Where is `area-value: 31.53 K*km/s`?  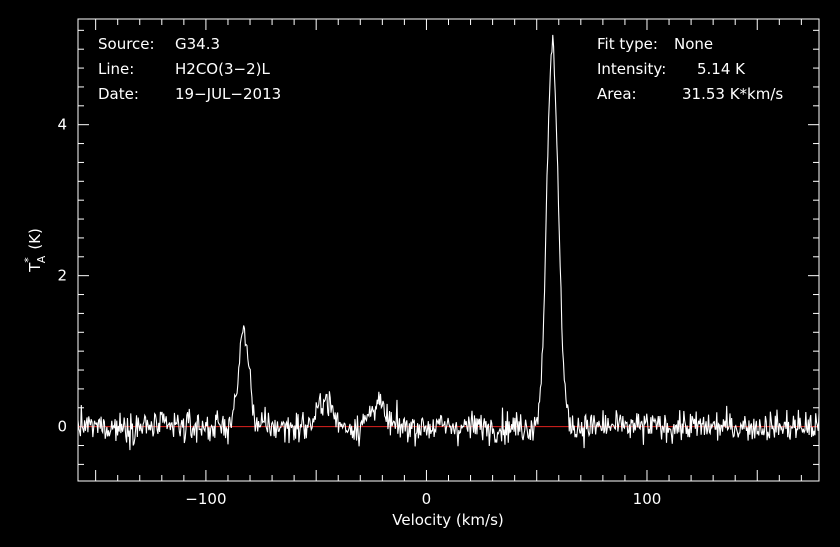 area-value: 31.53 K*km/s is located at coordinates (733, 94).